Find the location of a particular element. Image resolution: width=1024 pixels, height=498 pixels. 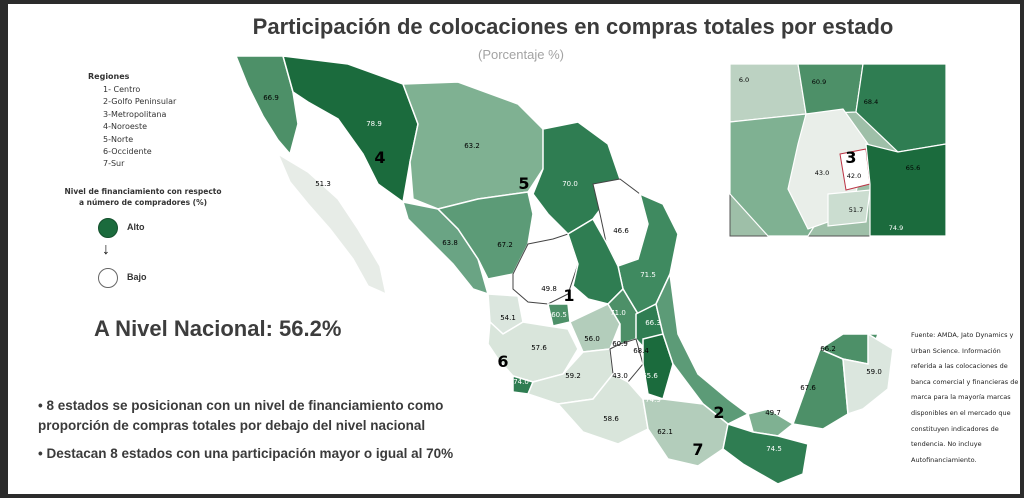

arrow-down-icon: ↓ is located at coordinates (106, 249).